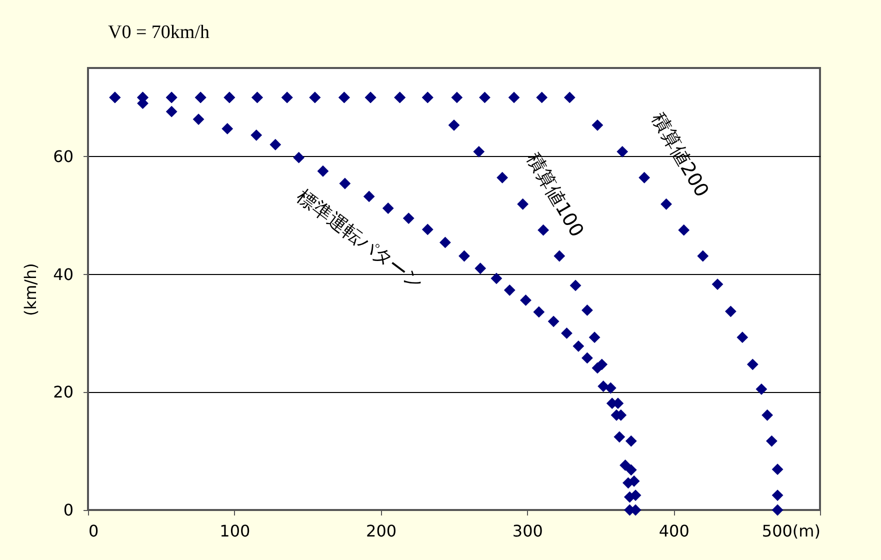  What do you see at coordinates (68, 510) in the screenshot?
I see `y-tick-label: 0` at bounding box center [68, 510].